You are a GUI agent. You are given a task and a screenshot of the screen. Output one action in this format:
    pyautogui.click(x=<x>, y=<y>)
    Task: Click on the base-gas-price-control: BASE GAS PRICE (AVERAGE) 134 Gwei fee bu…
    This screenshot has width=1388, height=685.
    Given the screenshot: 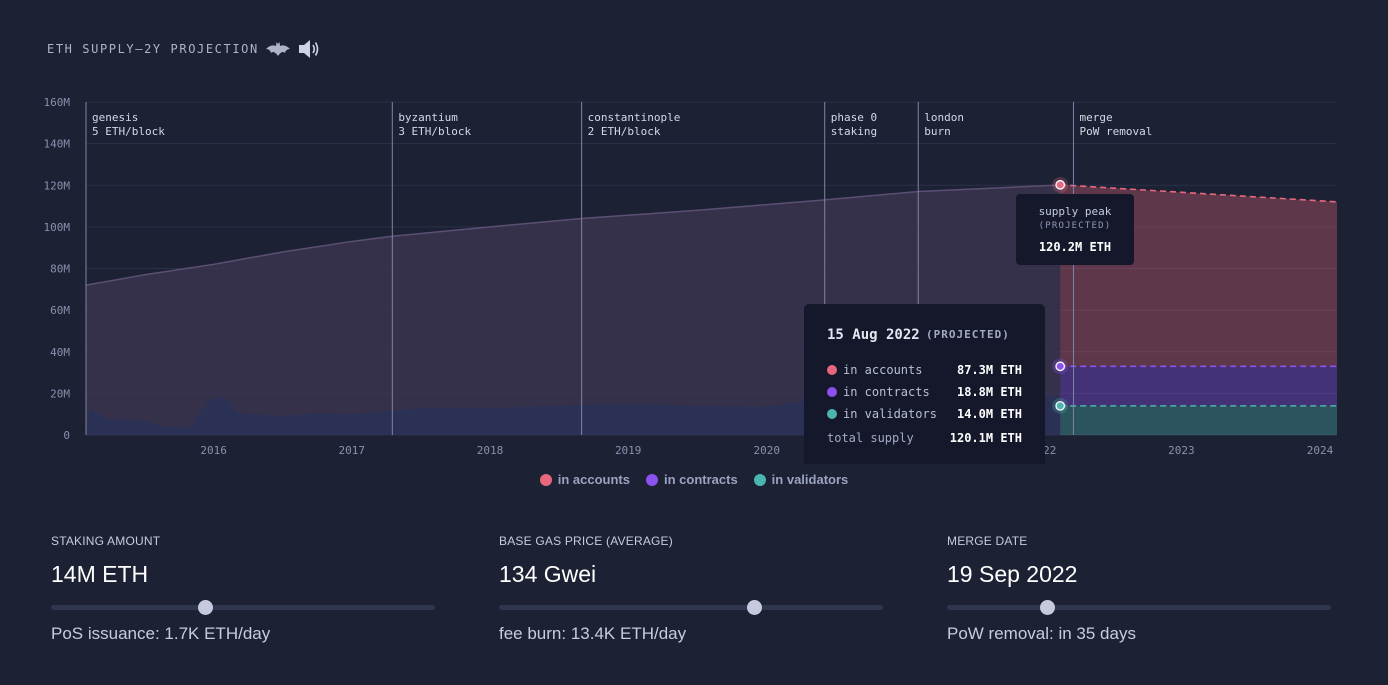 What is the action you would take?
    pyautogui.click(x=691, y=589)
    